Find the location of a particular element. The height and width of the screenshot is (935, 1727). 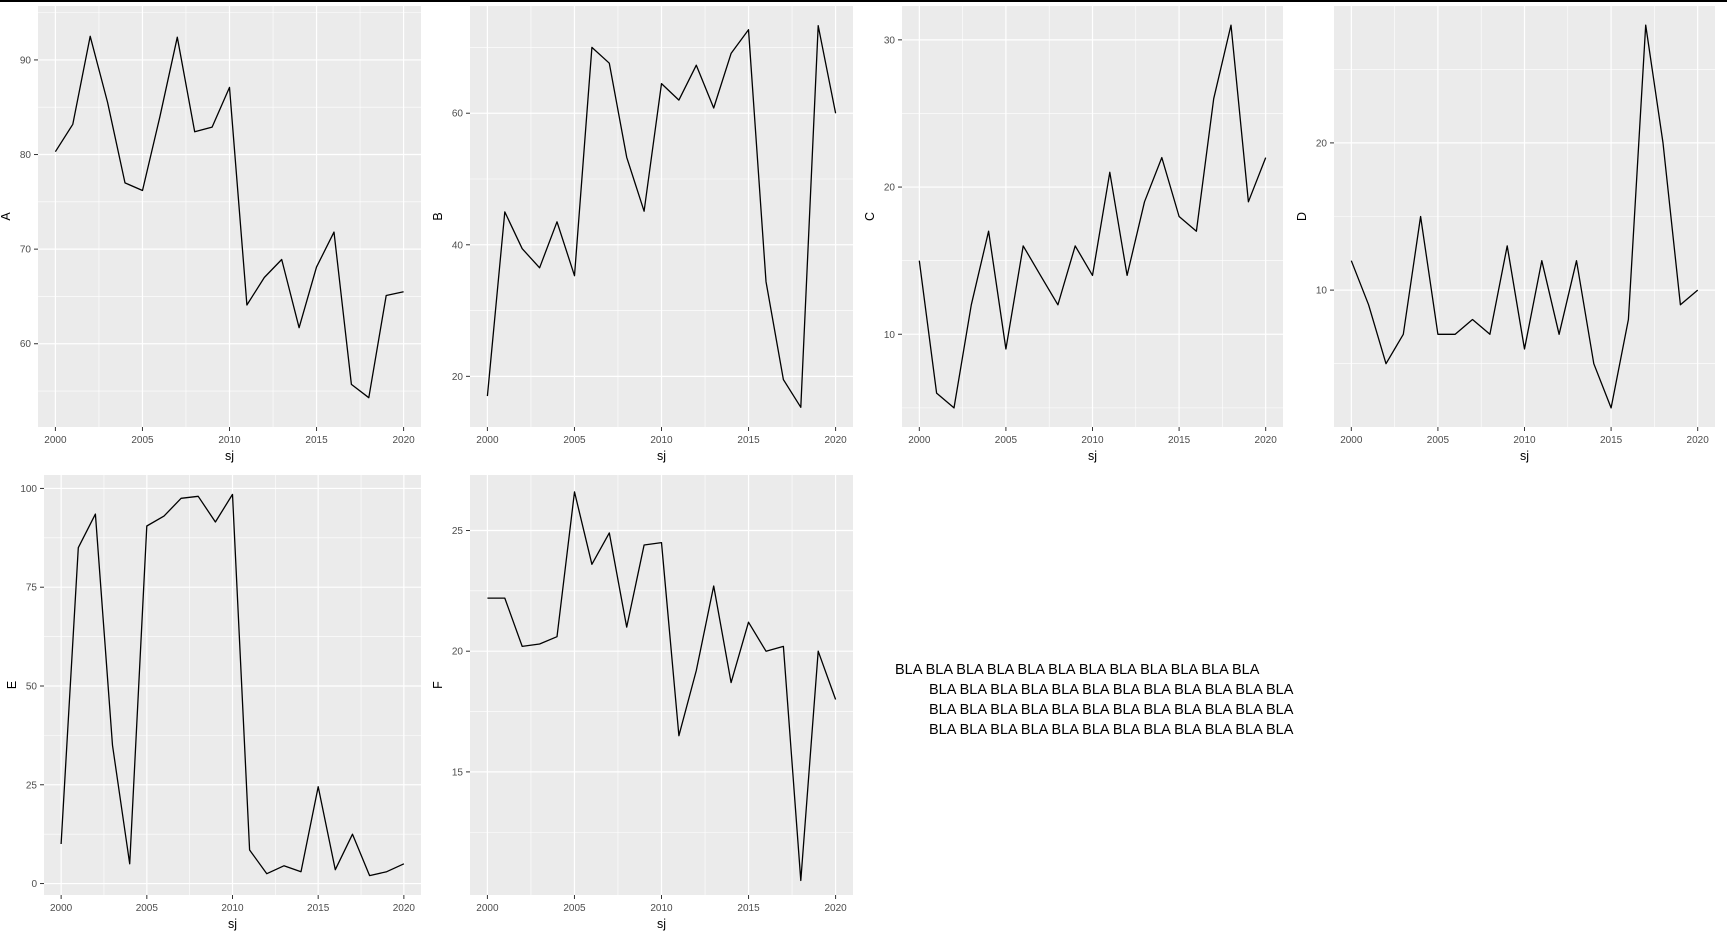

y-tick-label: 100 is located at coordinates (28, 489).